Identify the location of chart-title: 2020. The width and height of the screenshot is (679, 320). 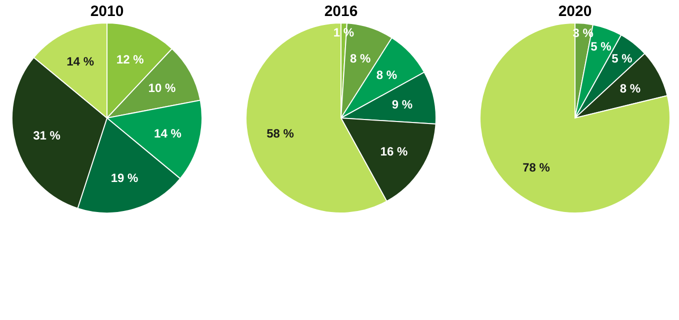
(575, 11).